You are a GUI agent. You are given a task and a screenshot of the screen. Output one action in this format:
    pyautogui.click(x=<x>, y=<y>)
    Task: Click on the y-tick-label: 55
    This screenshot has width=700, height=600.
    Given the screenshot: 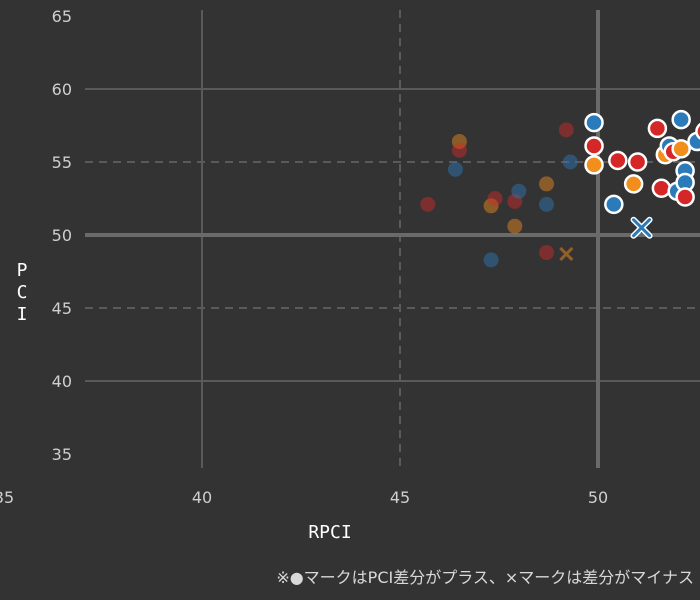 What is the action you would take?
    pyautogui.click(x=62, y=162)
    